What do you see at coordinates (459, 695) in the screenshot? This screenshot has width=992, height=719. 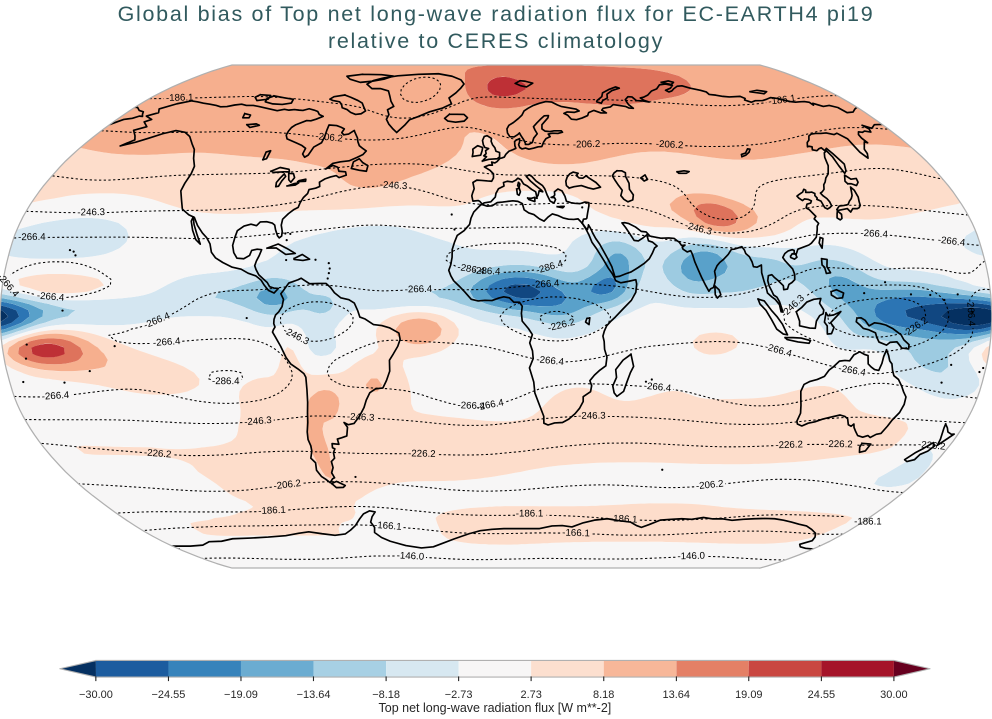 I see `svg-text: −2.73` at bounding box center [459, 695].